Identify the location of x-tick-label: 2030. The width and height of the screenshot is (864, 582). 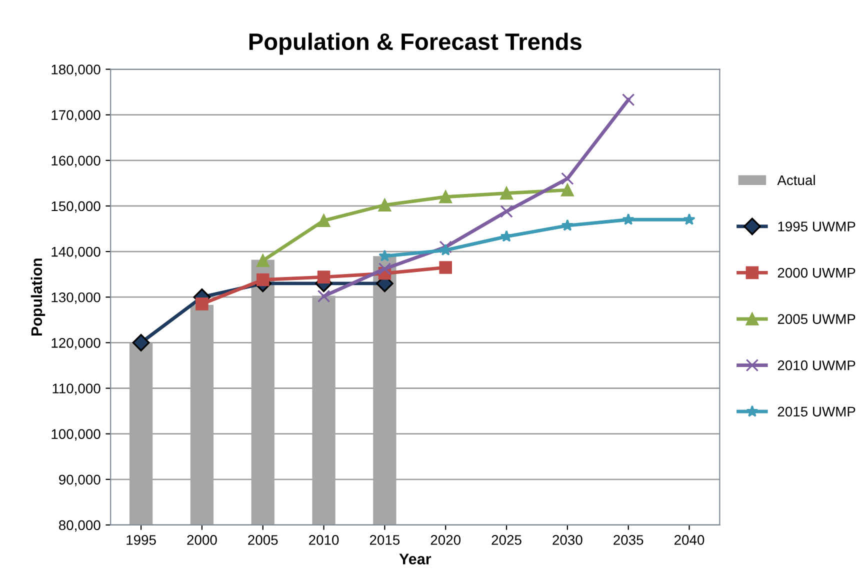
(567, 540).